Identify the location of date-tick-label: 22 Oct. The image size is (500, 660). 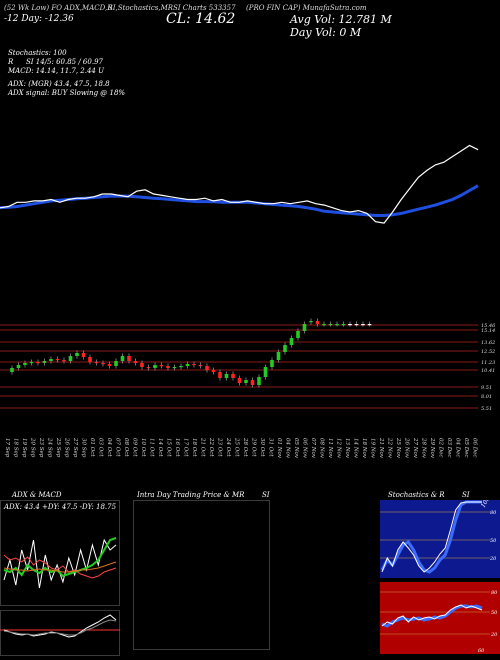
(211, 447).